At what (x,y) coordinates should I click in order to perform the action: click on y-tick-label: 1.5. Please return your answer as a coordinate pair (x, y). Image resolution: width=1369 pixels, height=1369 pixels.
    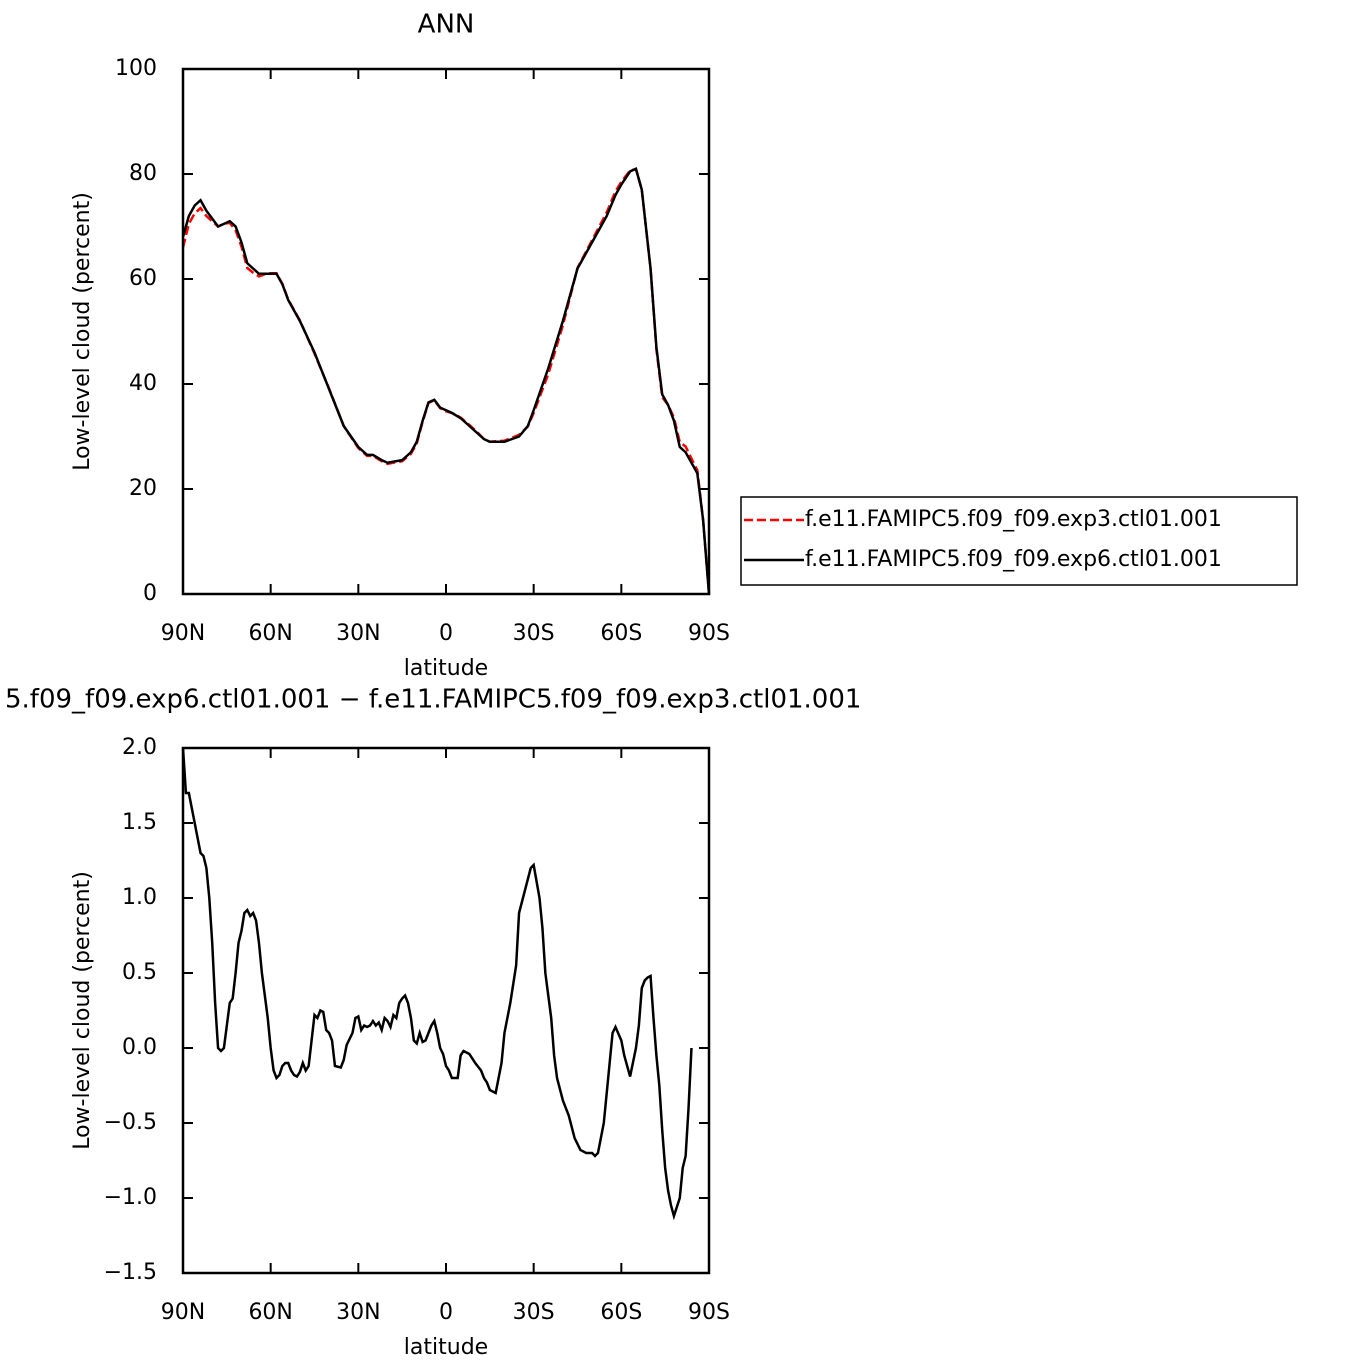
    Looking at the image, I should click on (139, 822).